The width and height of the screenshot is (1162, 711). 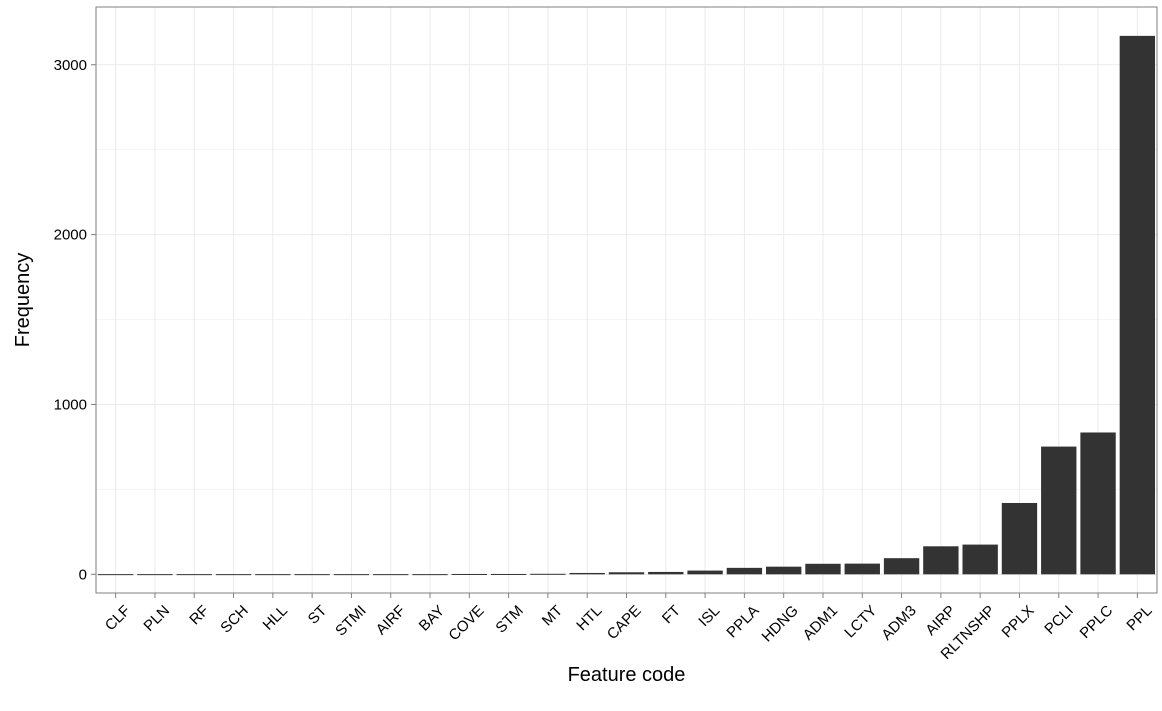 What do you see at coordinates (626, 573) in the screenshot?
I see `bar-cape` at bounding box center [626, 573].